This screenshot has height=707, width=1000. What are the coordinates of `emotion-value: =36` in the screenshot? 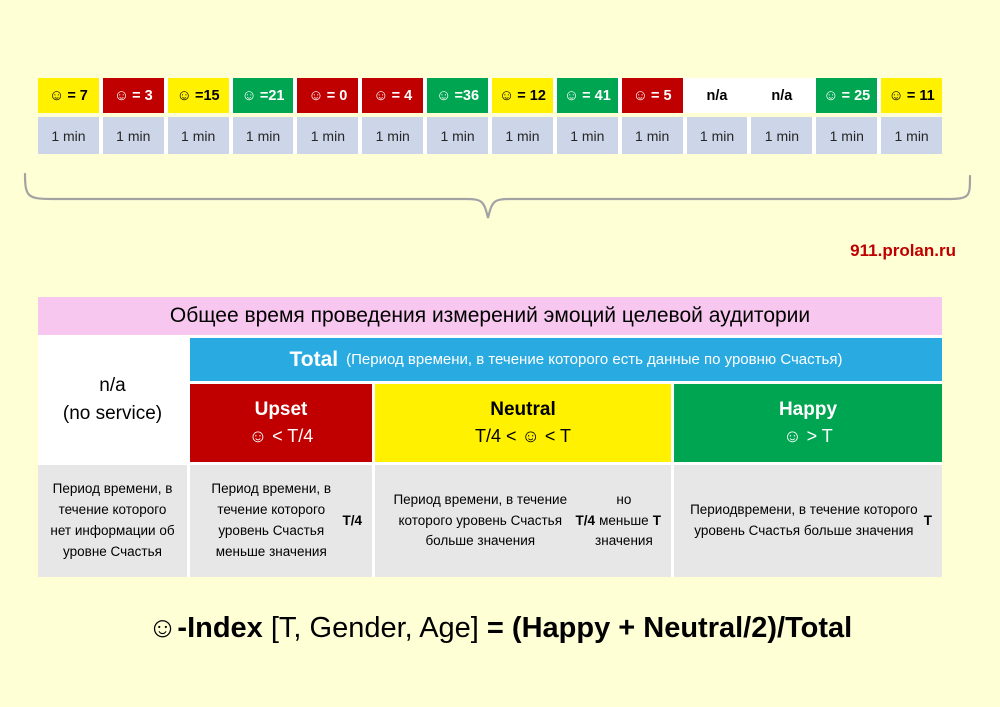 It's located at (467, 95).